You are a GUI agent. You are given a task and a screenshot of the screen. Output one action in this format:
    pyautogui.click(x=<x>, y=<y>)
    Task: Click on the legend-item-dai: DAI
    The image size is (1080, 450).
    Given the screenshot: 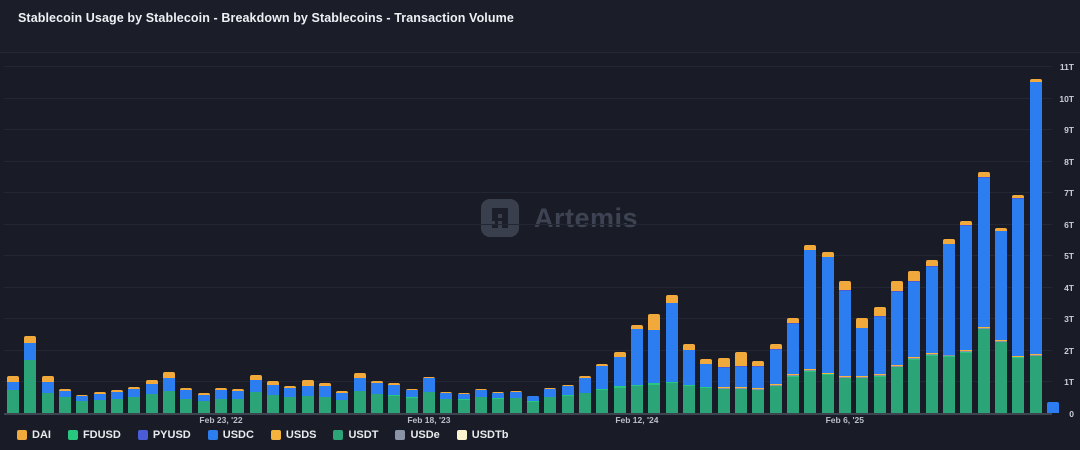 What is the action you would take?
    pyautogui.click(x=34, y=435)
    